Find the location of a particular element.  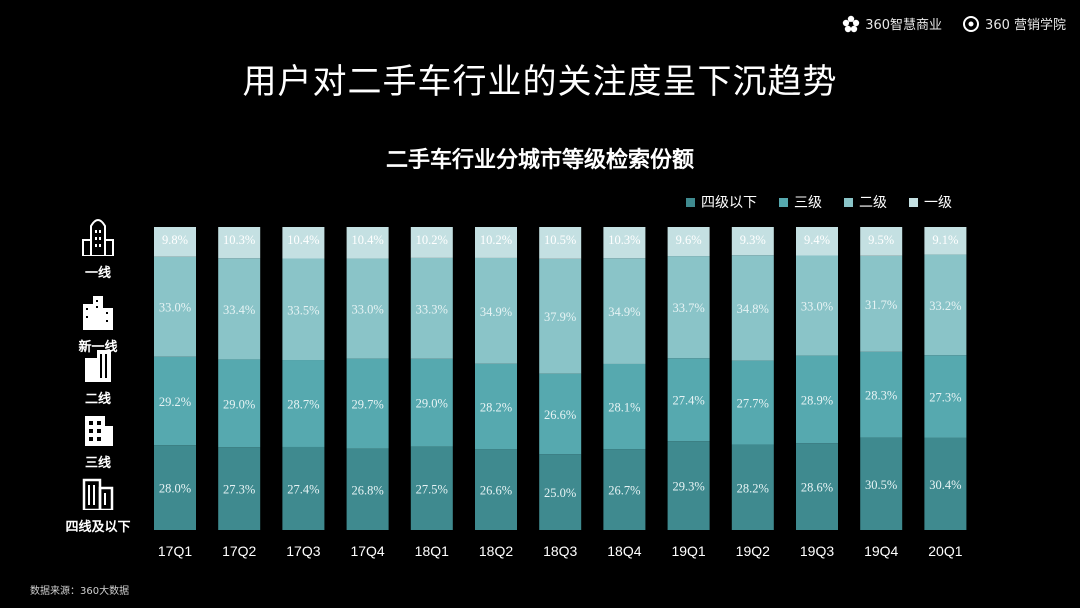

bar-segment-19Q3-三级 is located at coordinates (817, 399).